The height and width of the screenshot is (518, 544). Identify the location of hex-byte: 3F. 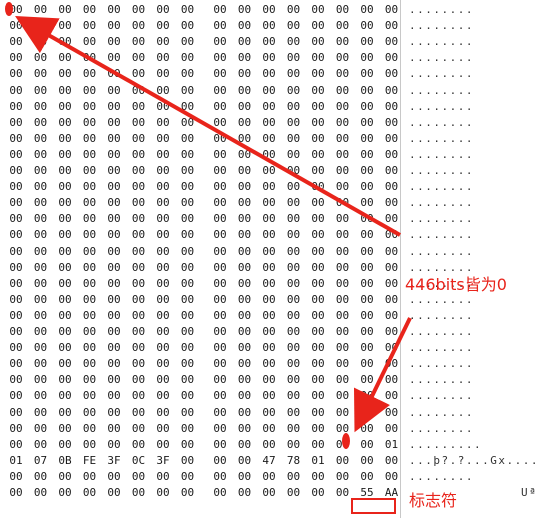
(163, 460).